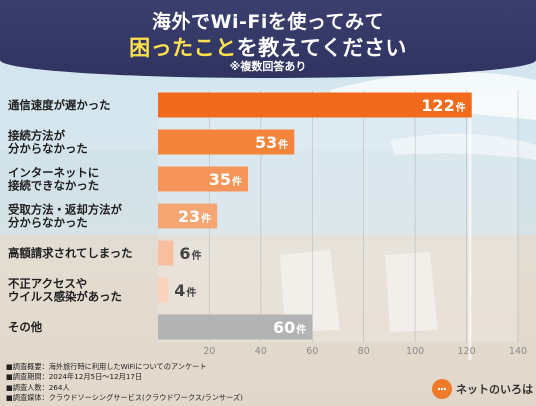  I want to click on survey-note: ■調査人数：264人, so click(38, 387).